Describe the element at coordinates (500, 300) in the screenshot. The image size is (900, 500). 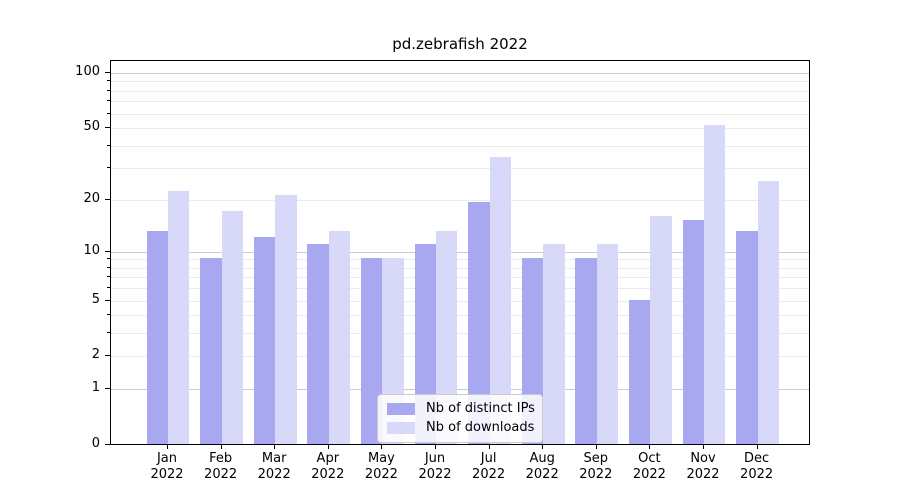
I see `bar-downloads-jul` at that location.